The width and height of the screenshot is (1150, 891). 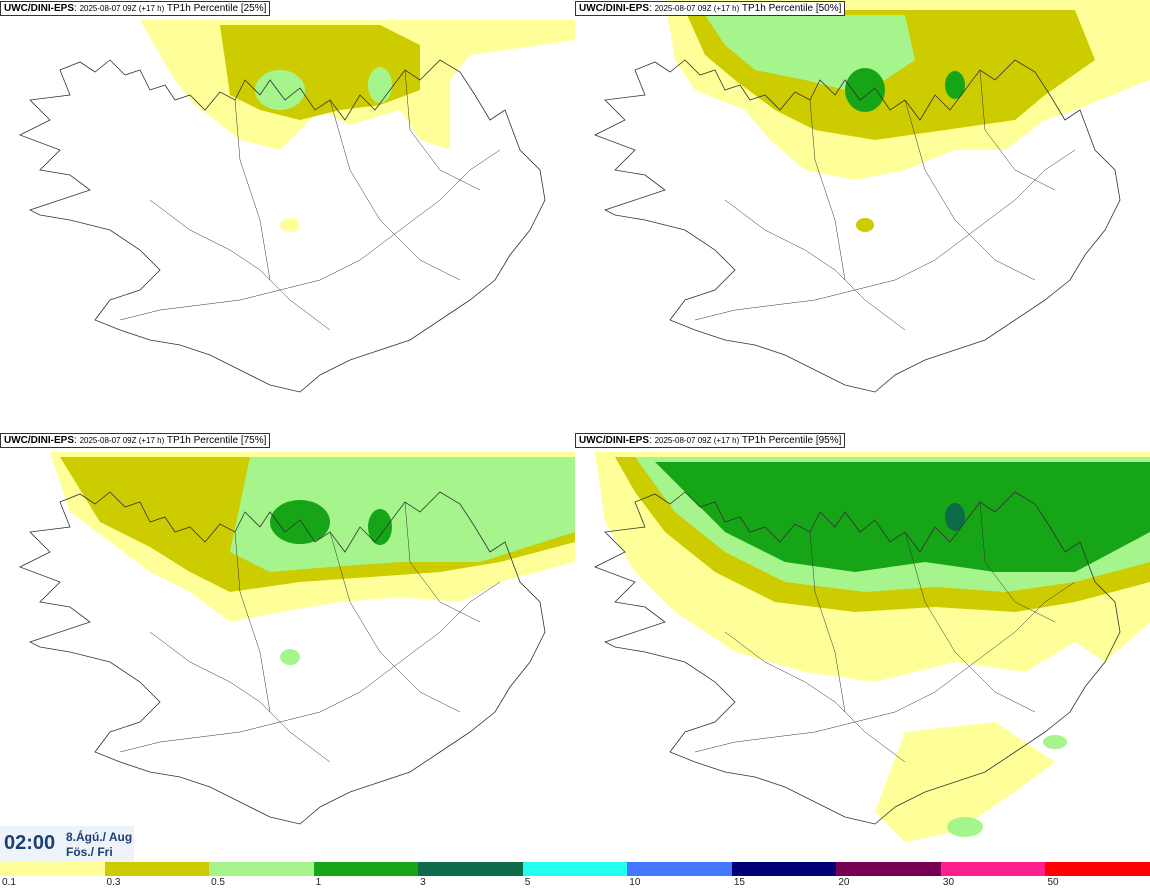 What do you see at coordinates (99, 837) in the screenshot?
I see `valid-date-line1: 8.Ágú./ Aug` at bounding box center [99, 837].